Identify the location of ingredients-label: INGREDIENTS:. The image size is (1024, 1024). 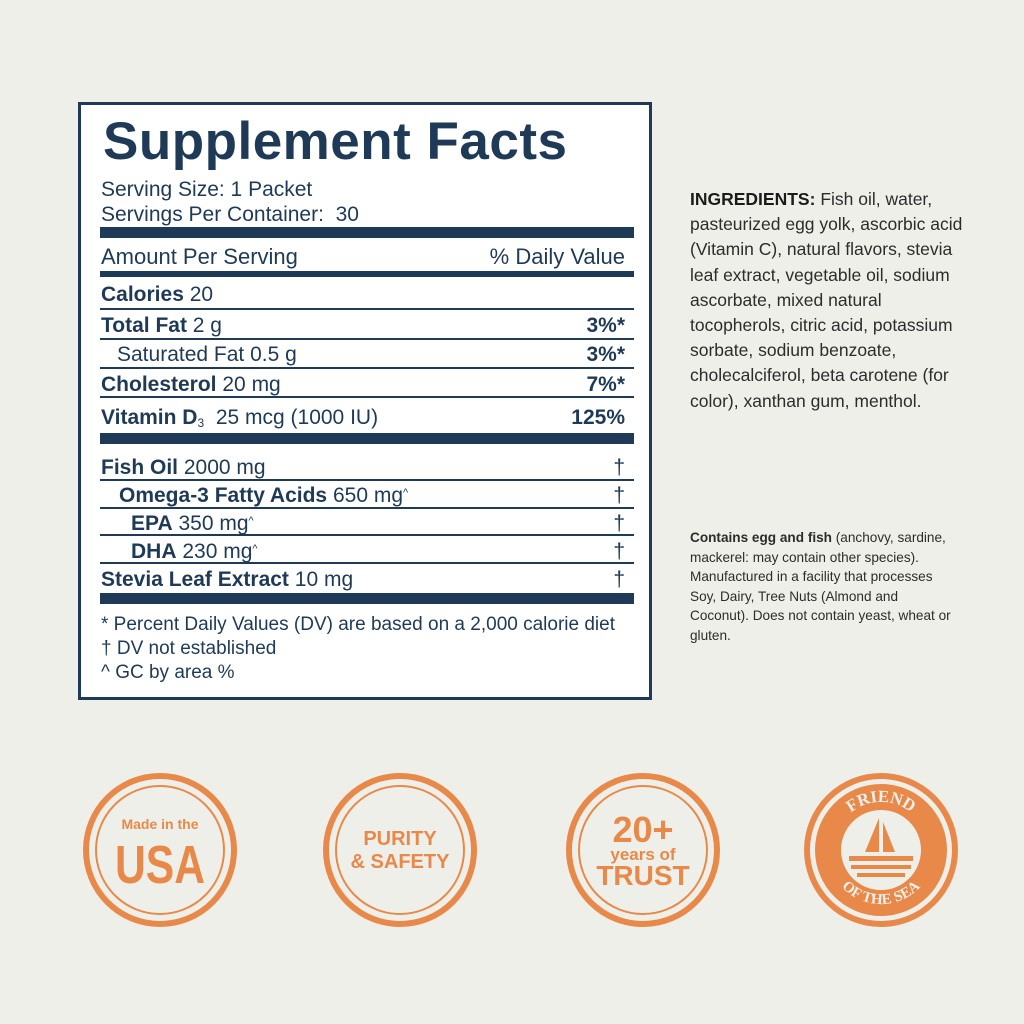
(753, 199).